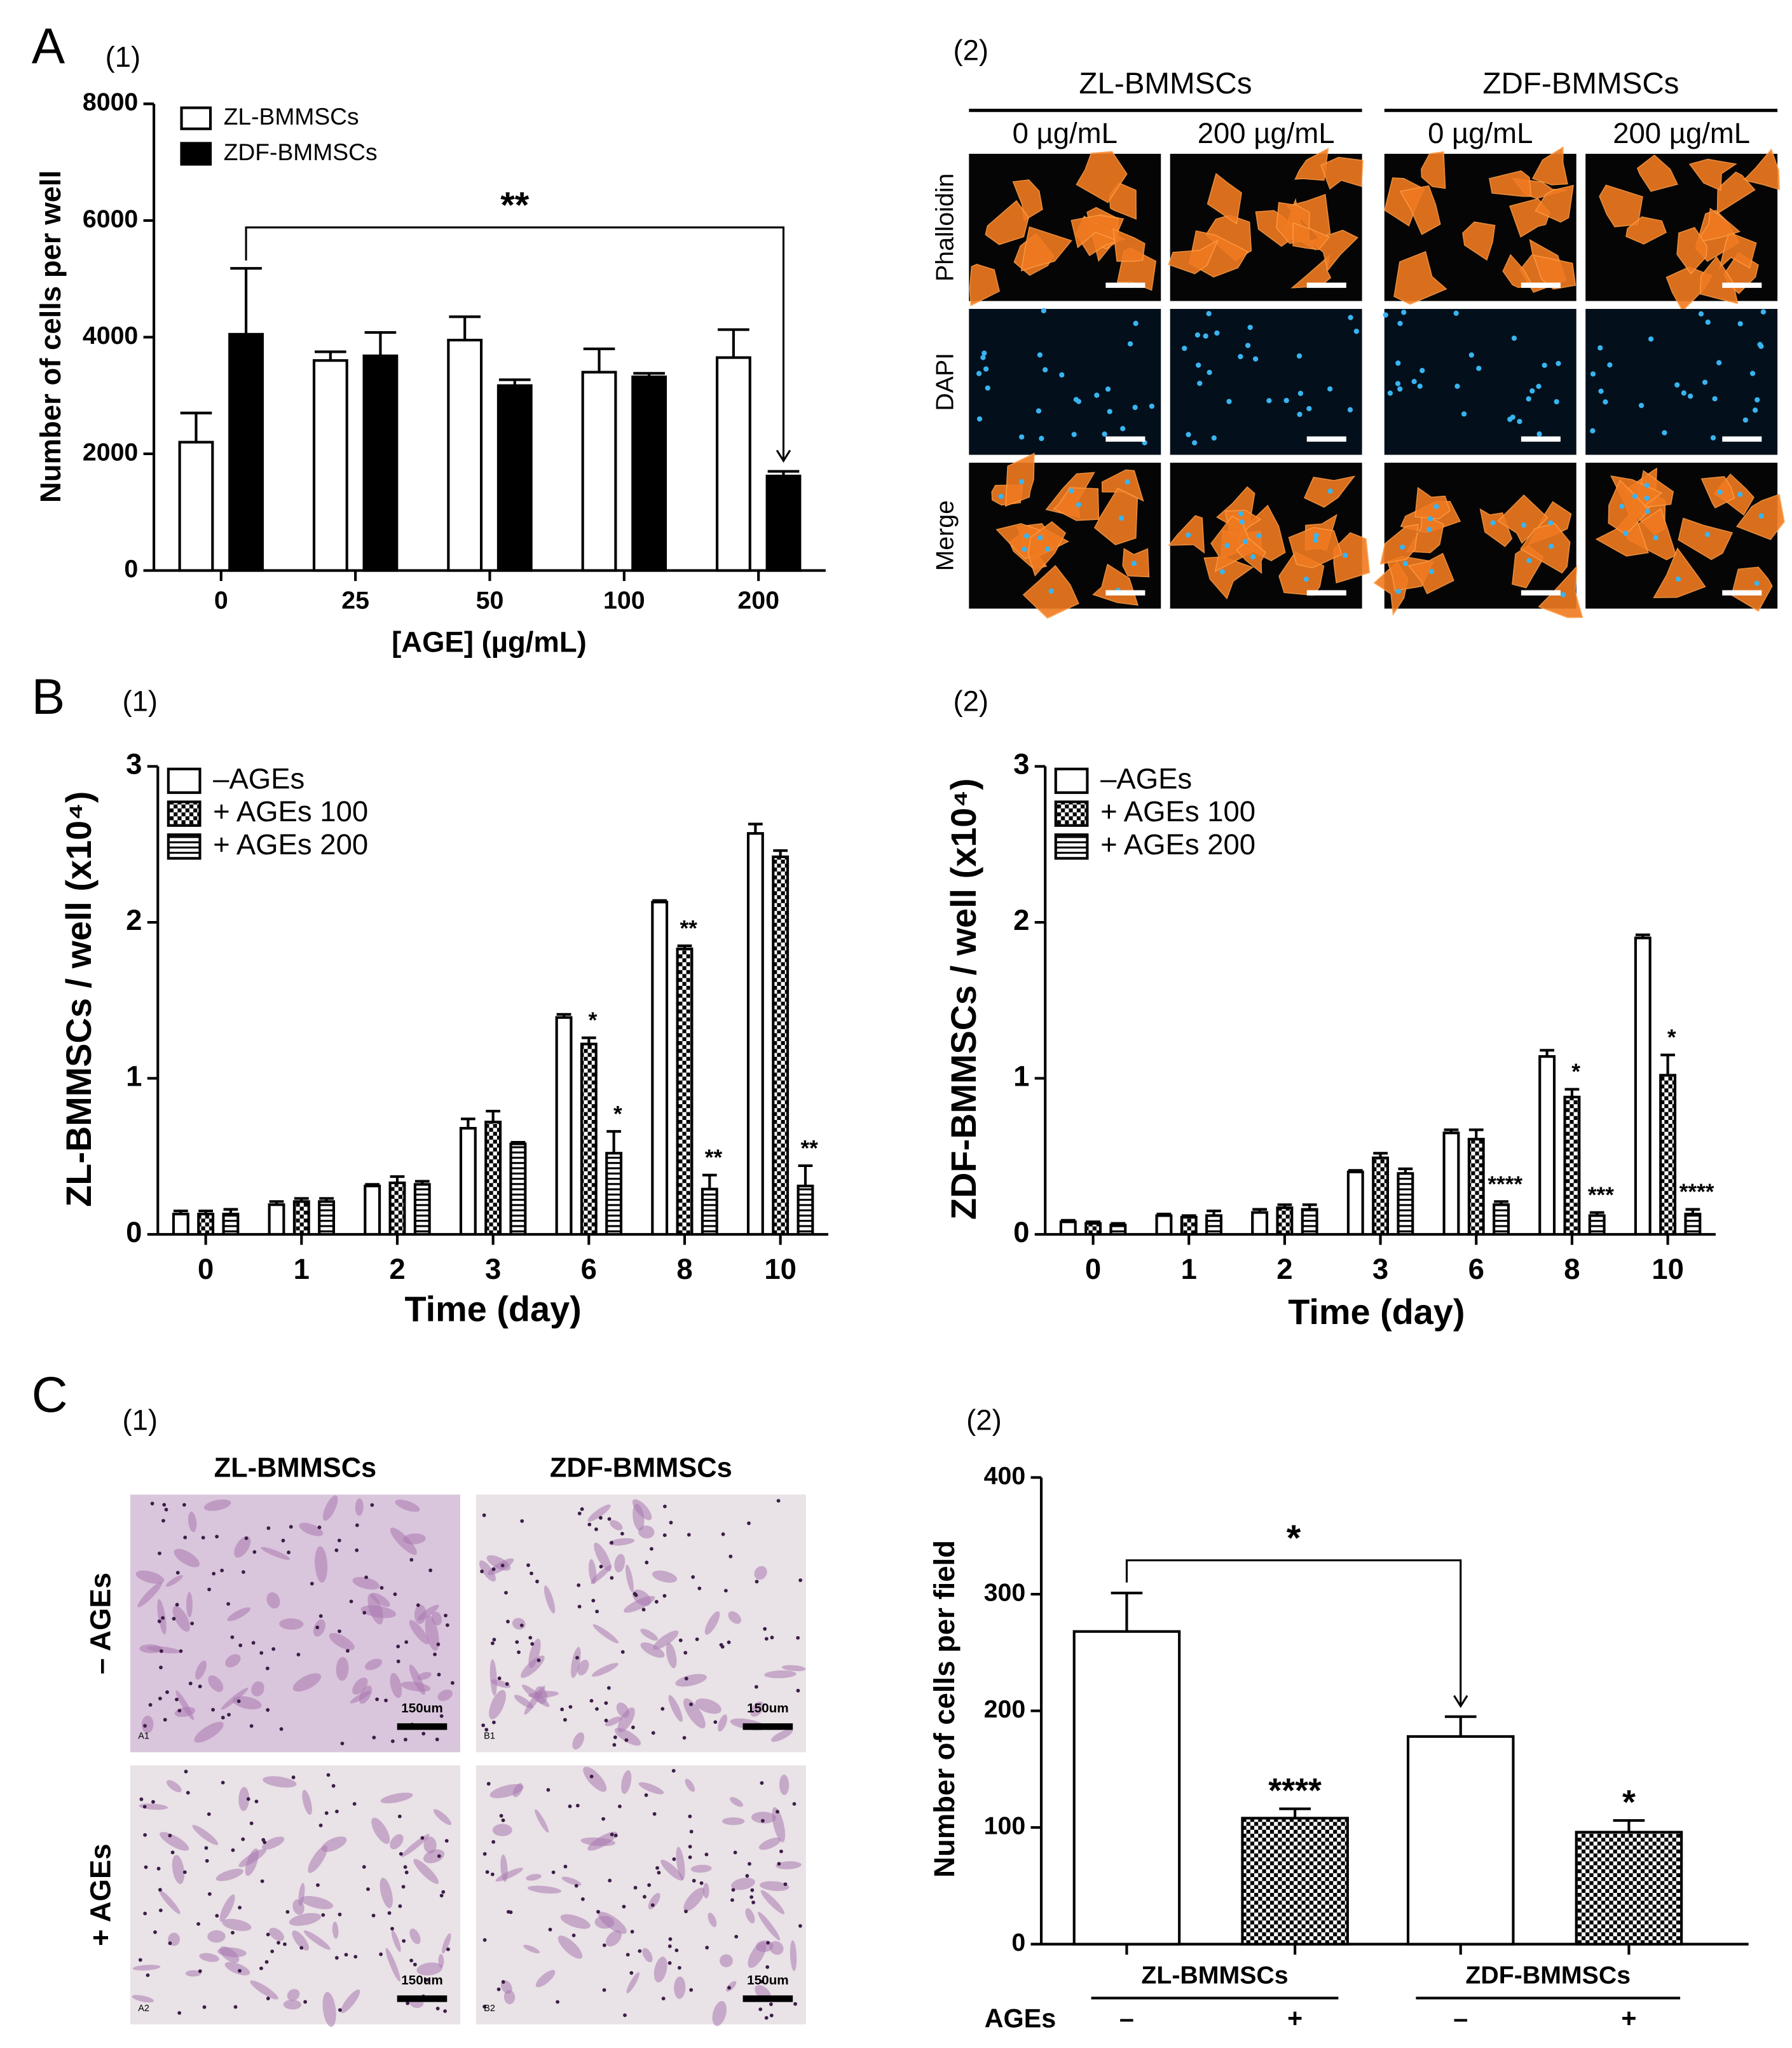 This screenshot has width=1792, height=2048. I want to click on x-axis-title: [AGE] (µg/mL), so click(490, 641).